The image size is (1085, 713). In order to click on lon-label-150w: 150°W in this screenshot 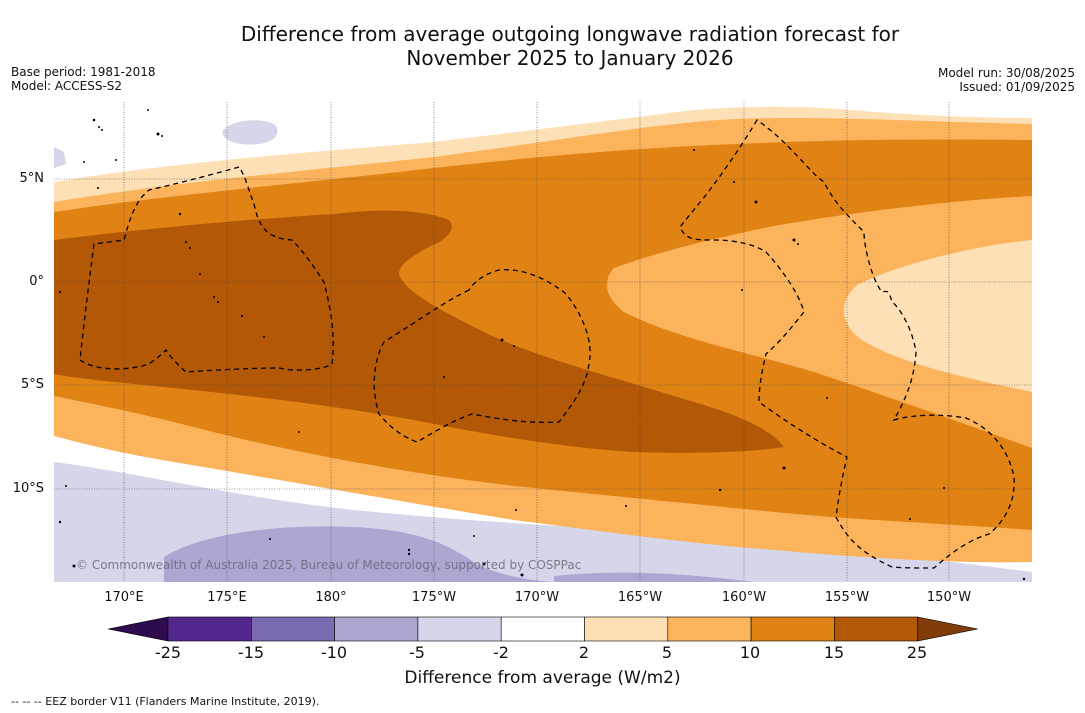, I will do `click(949, 597)`.